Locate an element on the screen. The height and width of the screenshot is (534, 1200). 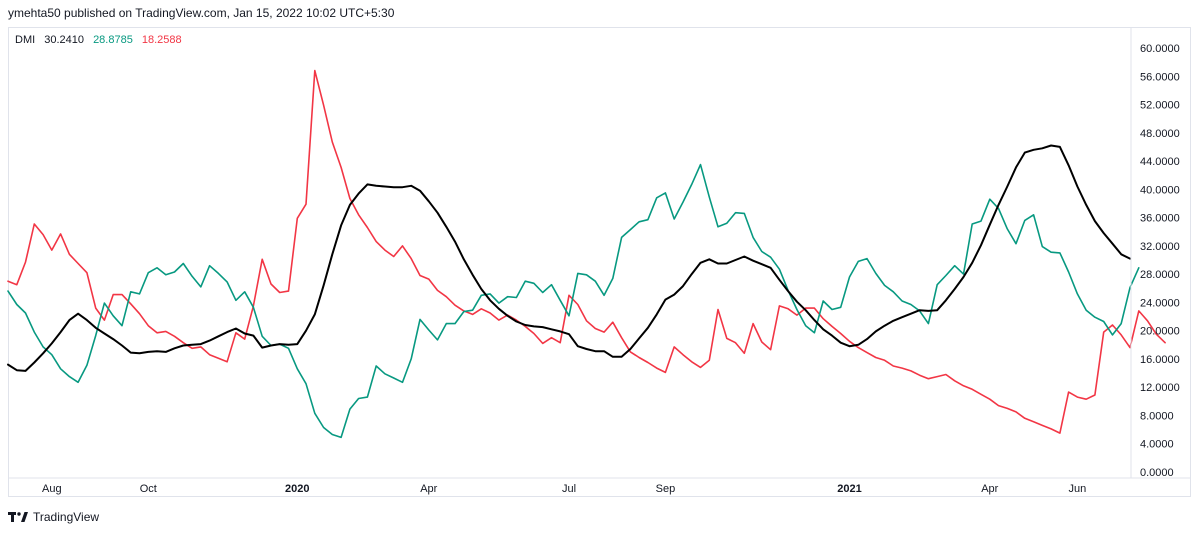
tradingview-brand: TradingView is located at coordinates (53, 517).